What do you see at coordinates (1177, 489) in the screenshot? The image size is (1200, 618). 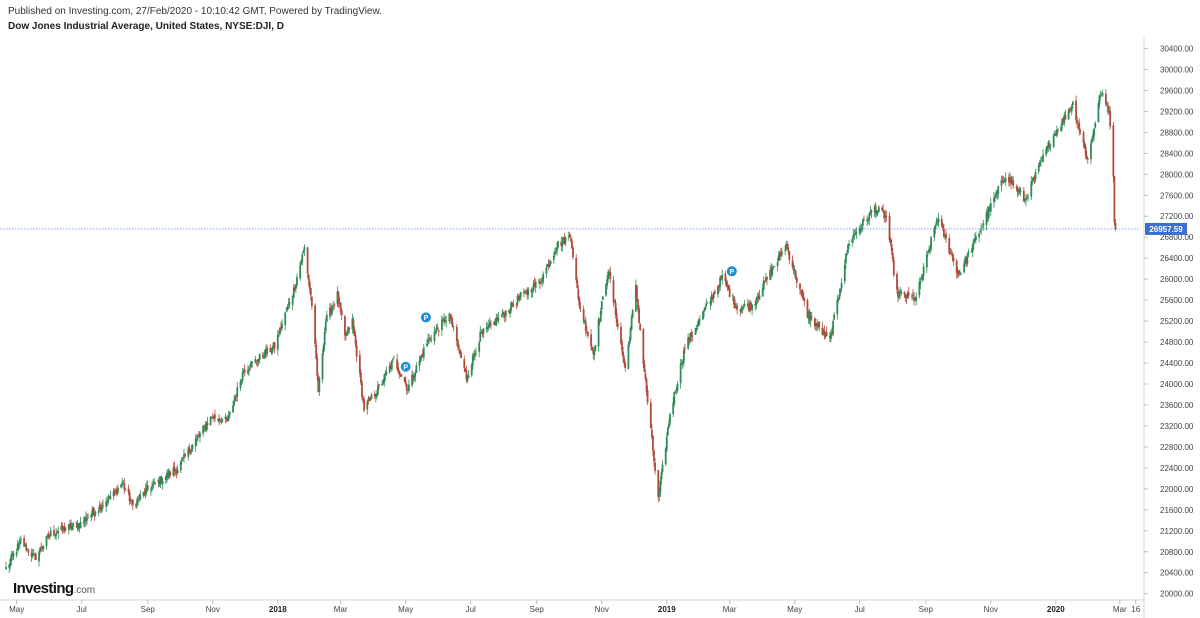 I see `y-tick-label: 22000.00` at bounding box center [1177, 489].